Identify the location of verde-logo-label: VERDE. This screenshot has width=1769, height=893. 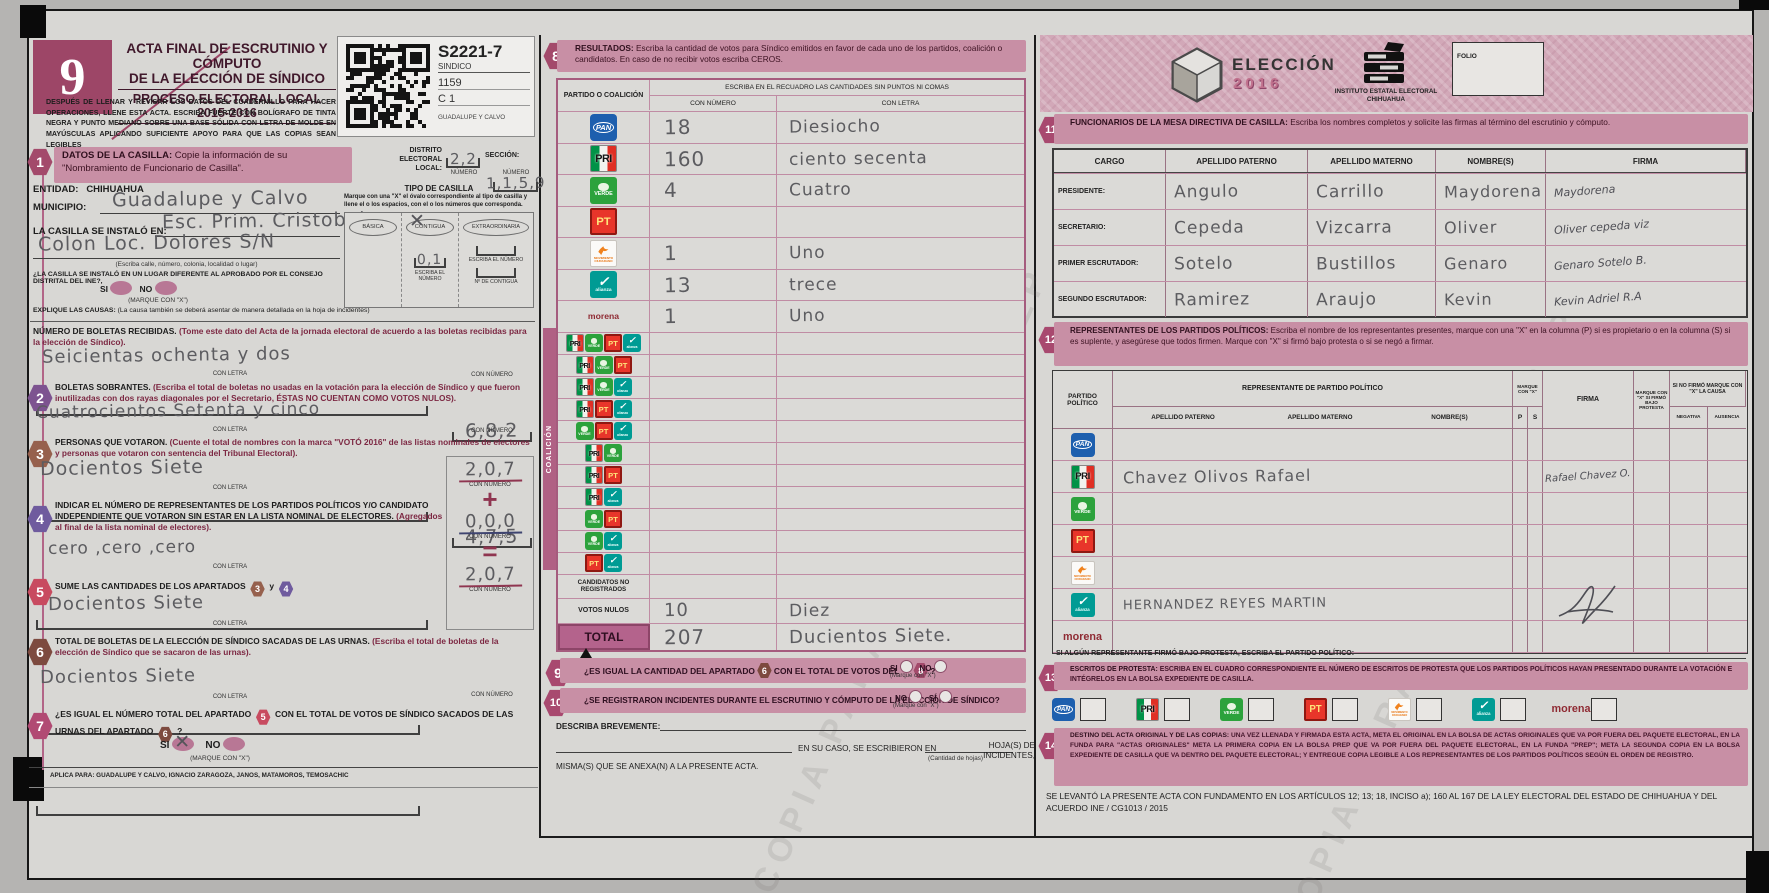
(594, 521).